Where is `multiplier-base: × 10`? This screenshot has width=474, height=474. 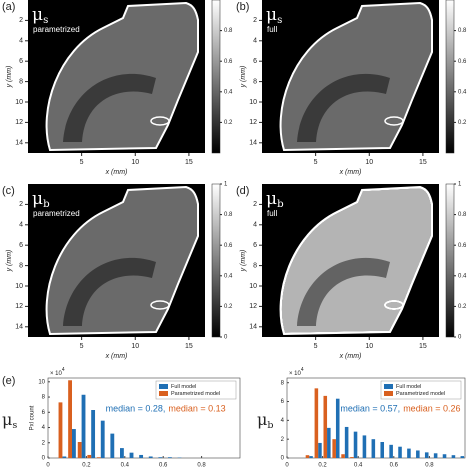 multiplier-base: × 10 is located at coordinates (56, 374).